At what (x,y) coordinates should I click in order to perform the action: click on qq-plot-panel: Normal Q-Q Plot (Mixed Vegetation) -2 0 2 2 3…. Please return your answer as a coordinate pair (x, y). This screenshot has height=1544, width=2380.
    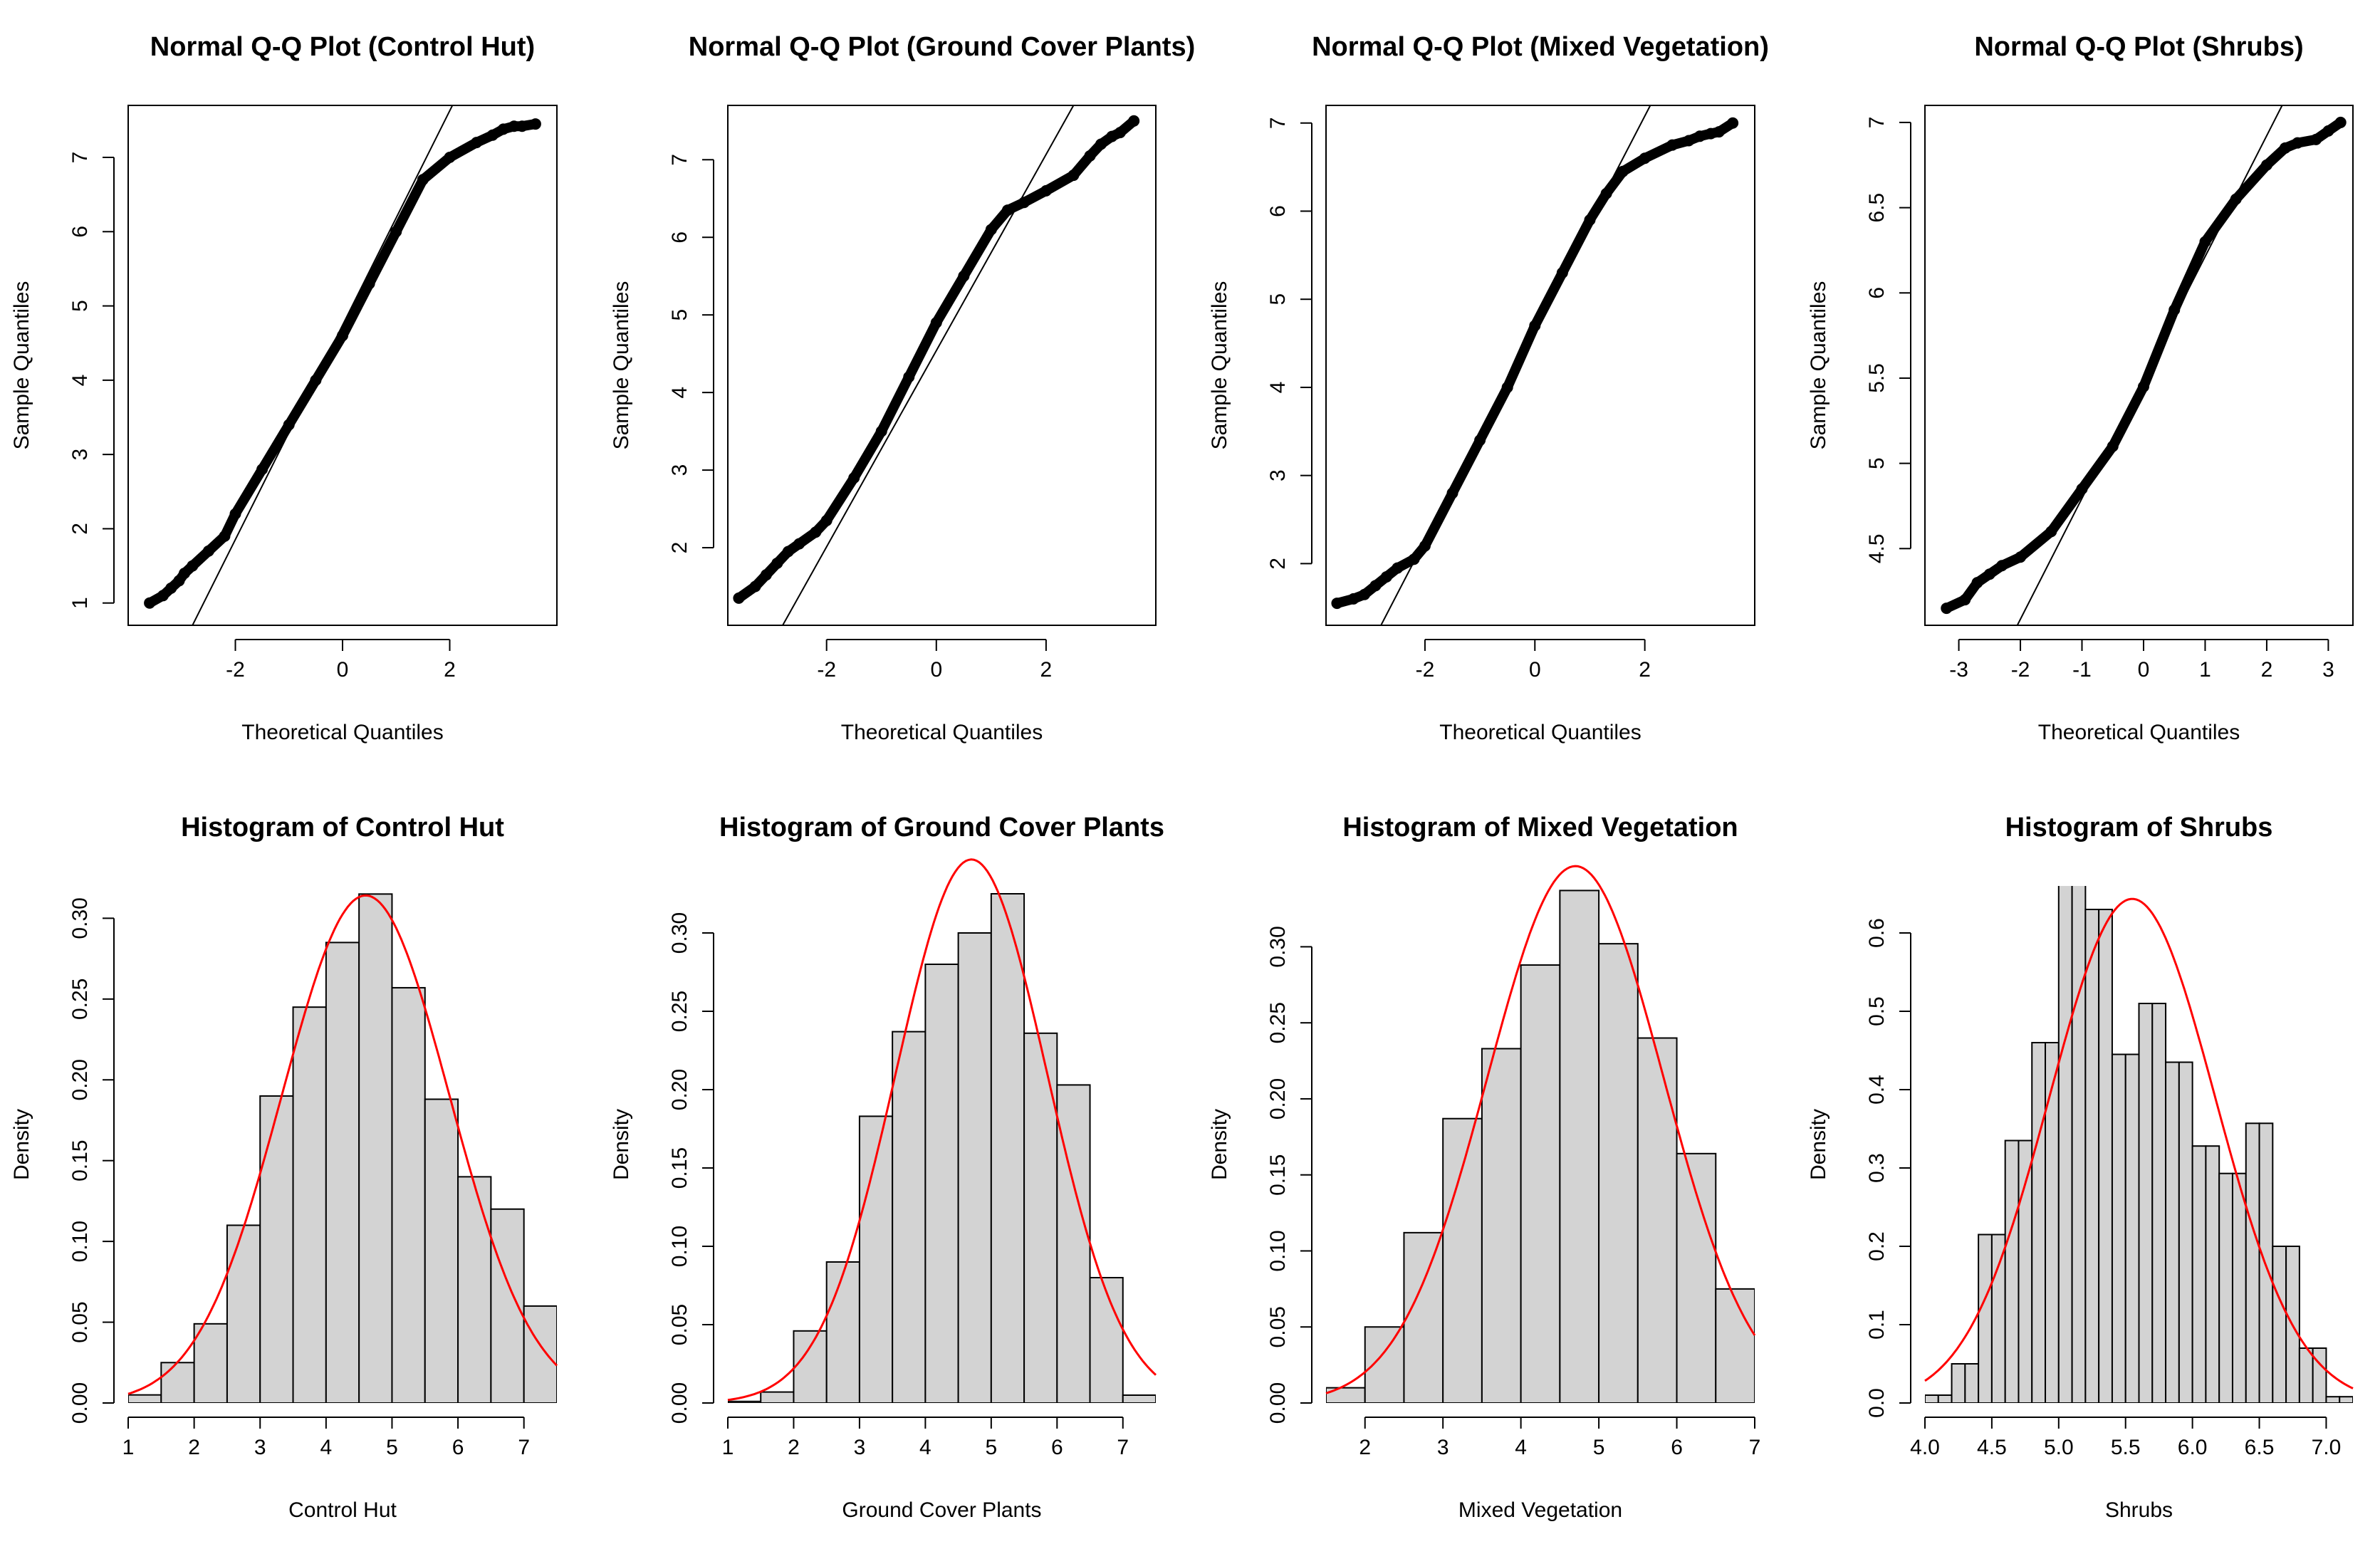
    Looking at the image, I should click on (1488, 388).